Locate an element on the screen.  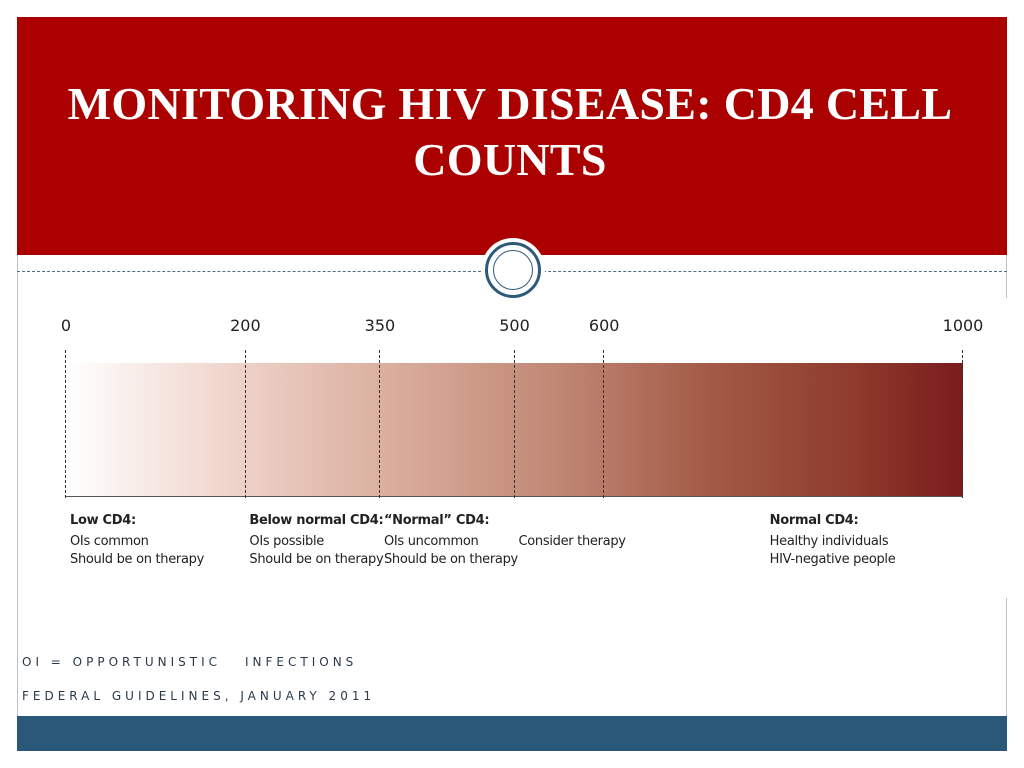
tick-label-600: 600 is located at coordinates (604, 325).